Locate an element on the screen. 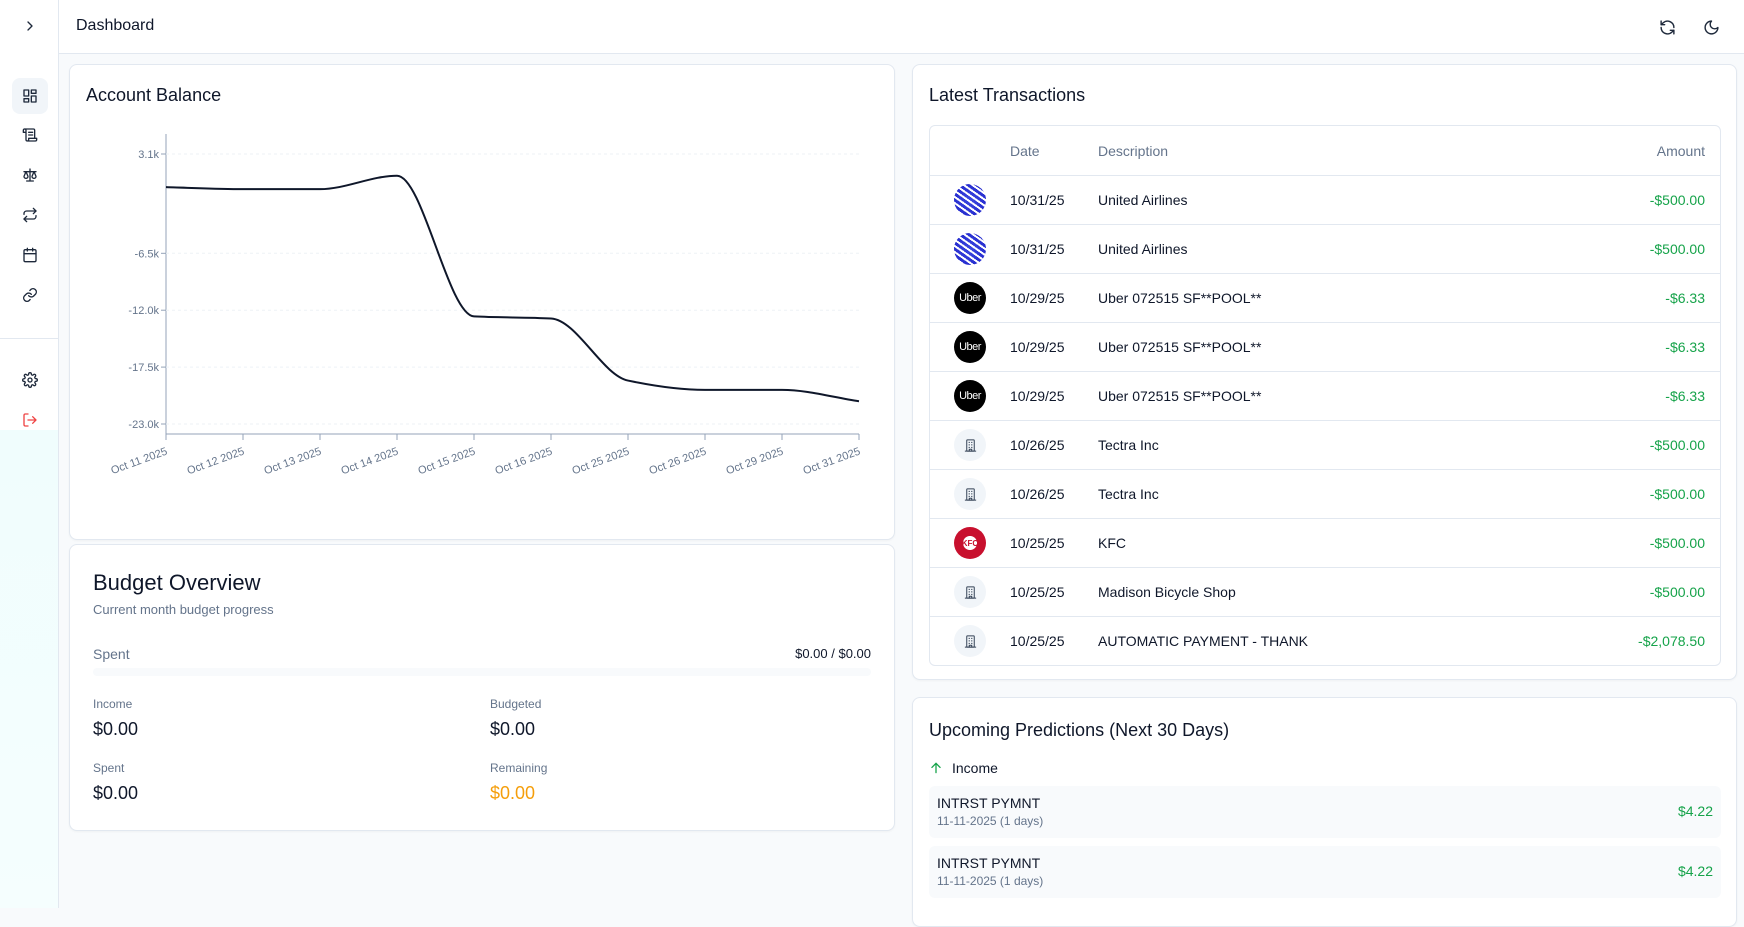  budget-title: Budget Overview is located at coordinates (177, 582).